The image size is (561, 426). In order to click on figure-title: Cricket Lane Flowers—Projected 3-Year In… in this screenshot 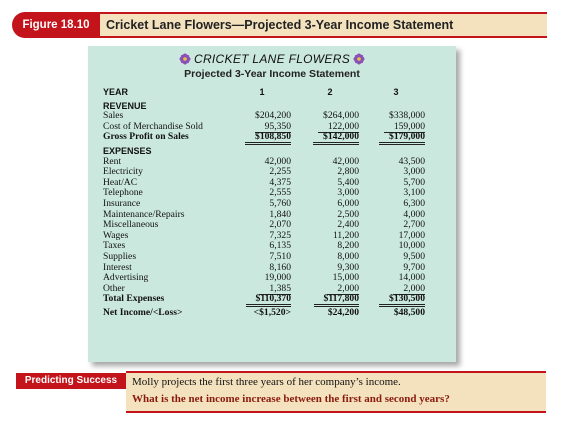, I will do `click(323, 25)`.